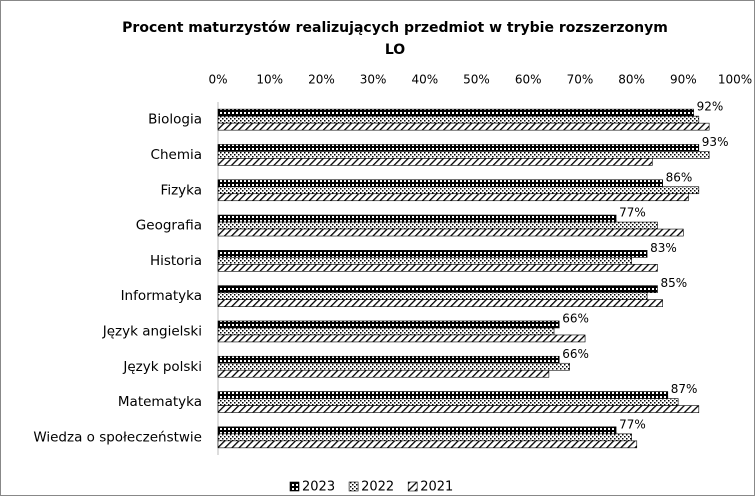  I want to click on legend-label: 2023, so click(318, 487).